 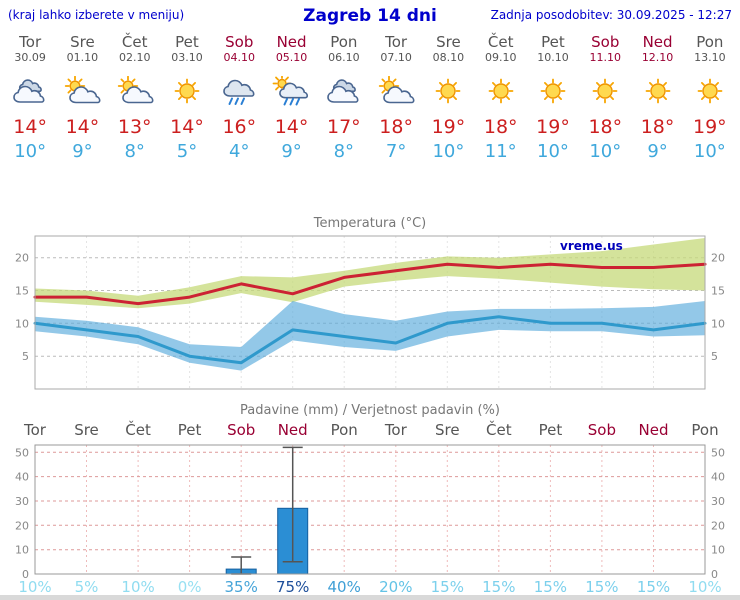 I want to click on watermark: vreme.us, so click(x=591, y=246).